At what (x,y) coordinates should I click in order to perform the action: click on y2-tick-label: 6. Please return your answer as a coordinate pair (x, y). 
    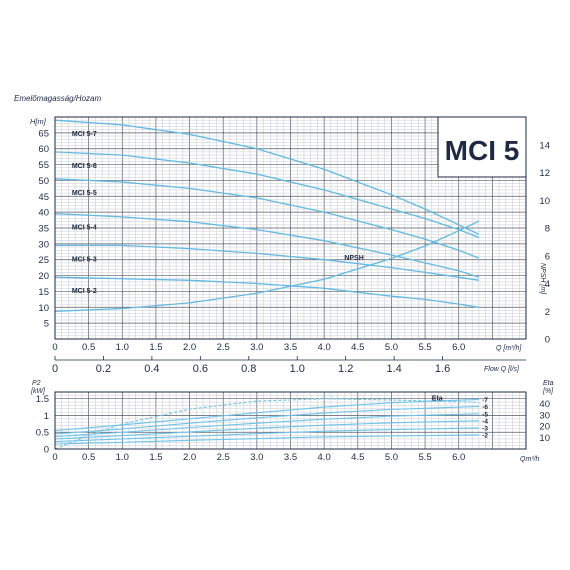
    Looking at the image, I should click on (547, 256).